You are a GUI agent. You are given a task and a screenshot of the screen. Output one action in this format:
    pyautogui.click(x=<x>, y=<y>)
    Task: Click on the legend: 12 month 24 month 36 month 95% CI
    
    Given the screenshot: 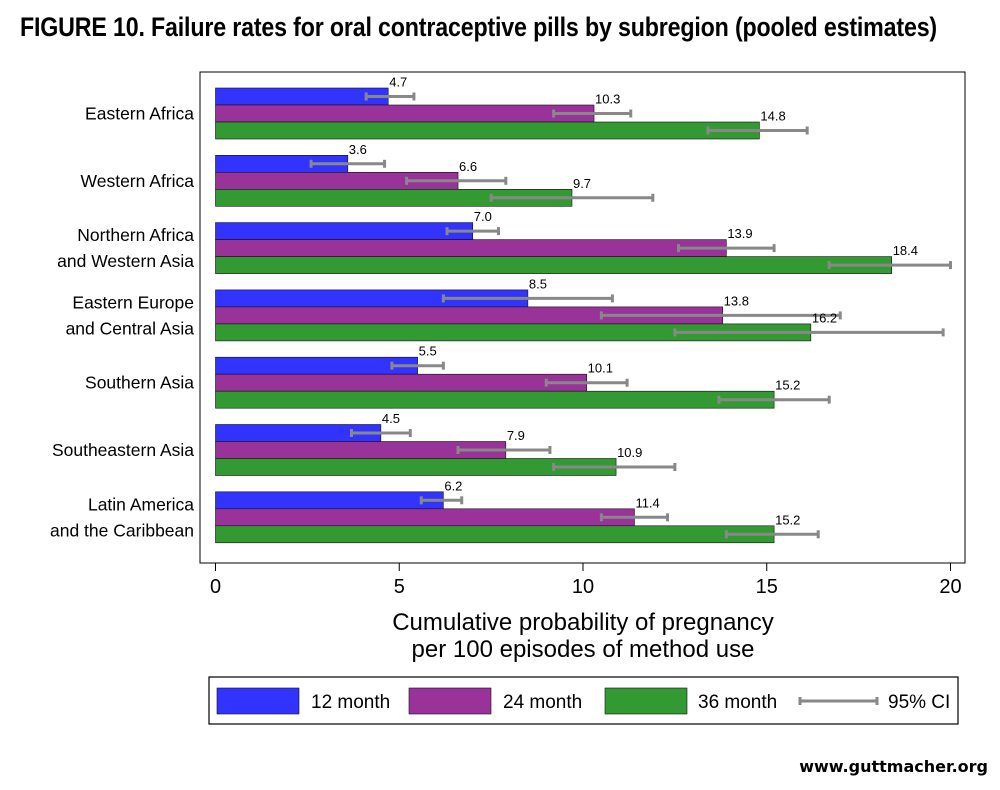 What is the action you would take?
    pyautogui.click(x=583, y=700)
    